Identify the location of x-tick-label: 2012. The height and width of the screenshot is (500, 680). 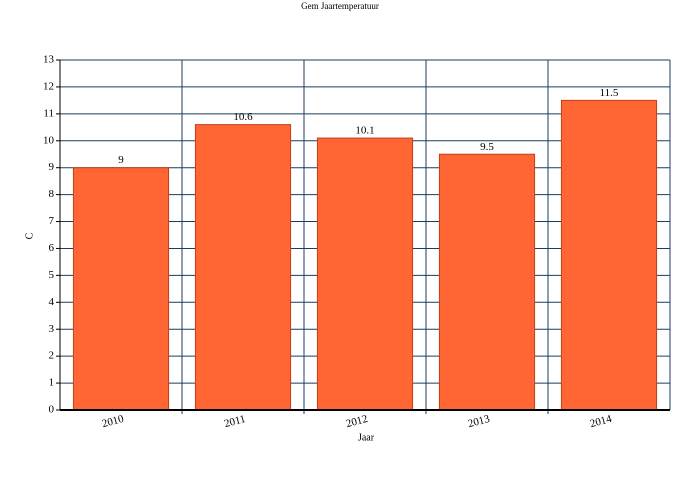
(357, 421).